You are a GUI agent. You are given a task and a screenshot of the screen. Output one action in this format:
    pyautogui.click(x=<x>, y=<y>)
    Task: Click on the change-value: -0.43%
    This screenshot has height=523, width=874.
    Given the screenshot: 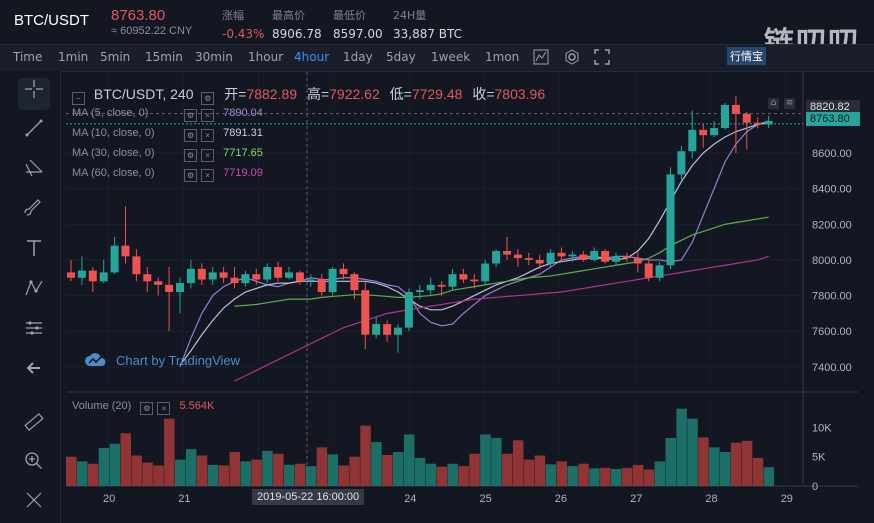 What is the action you would take?
    pyautogui.click(x=243, y=34)
    